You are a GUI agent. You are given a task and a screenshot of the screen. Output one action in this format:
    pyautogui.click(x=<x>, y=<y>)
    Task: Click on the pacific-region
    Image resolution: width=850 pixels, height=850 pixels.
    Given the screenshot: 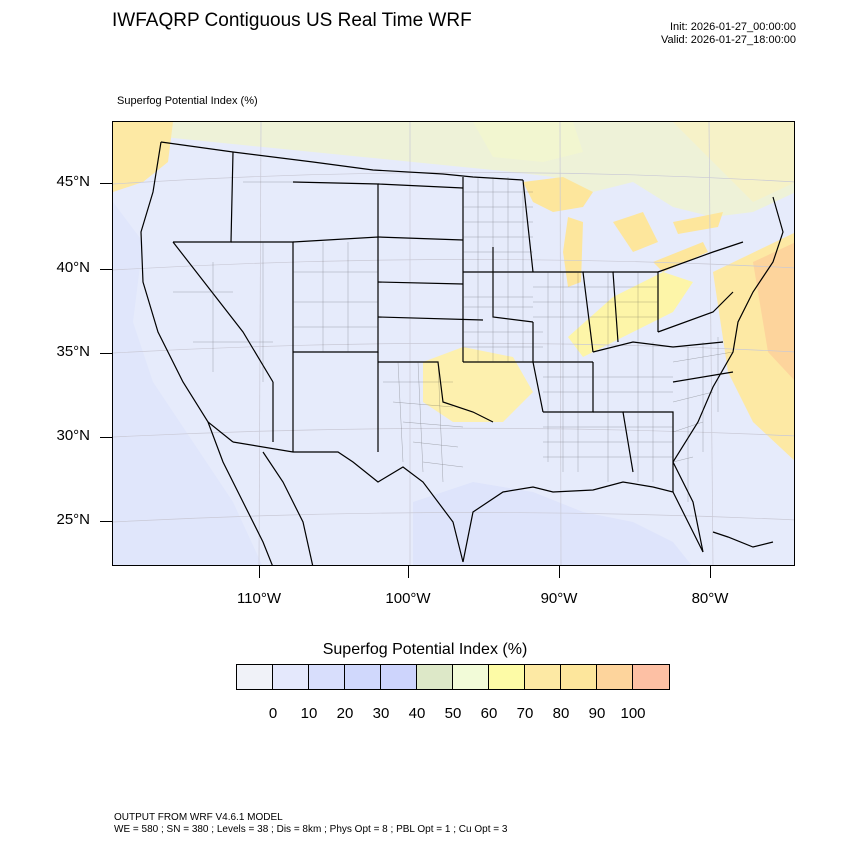 What is the action you would take?
    pyautogui.click(x=188, y=383)
    